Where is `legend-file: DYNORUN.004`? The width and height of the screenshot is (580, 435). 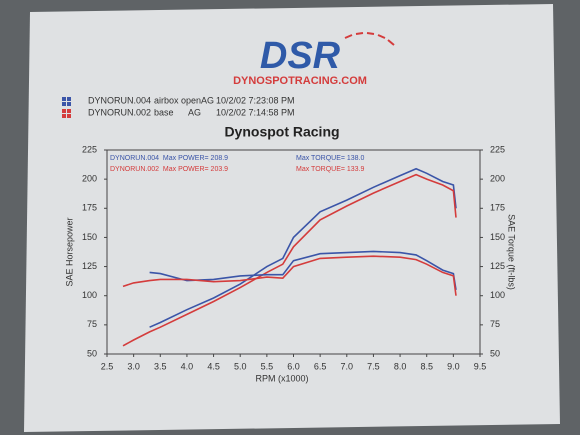
legend-file: DYNORUN.004 is located at coordinates (119, 100).